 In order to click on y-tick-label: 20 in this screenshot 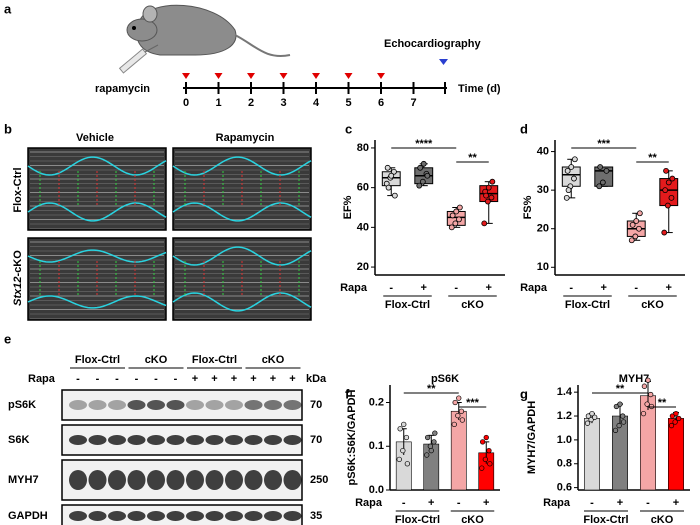, I will do `click(543, 229)`.